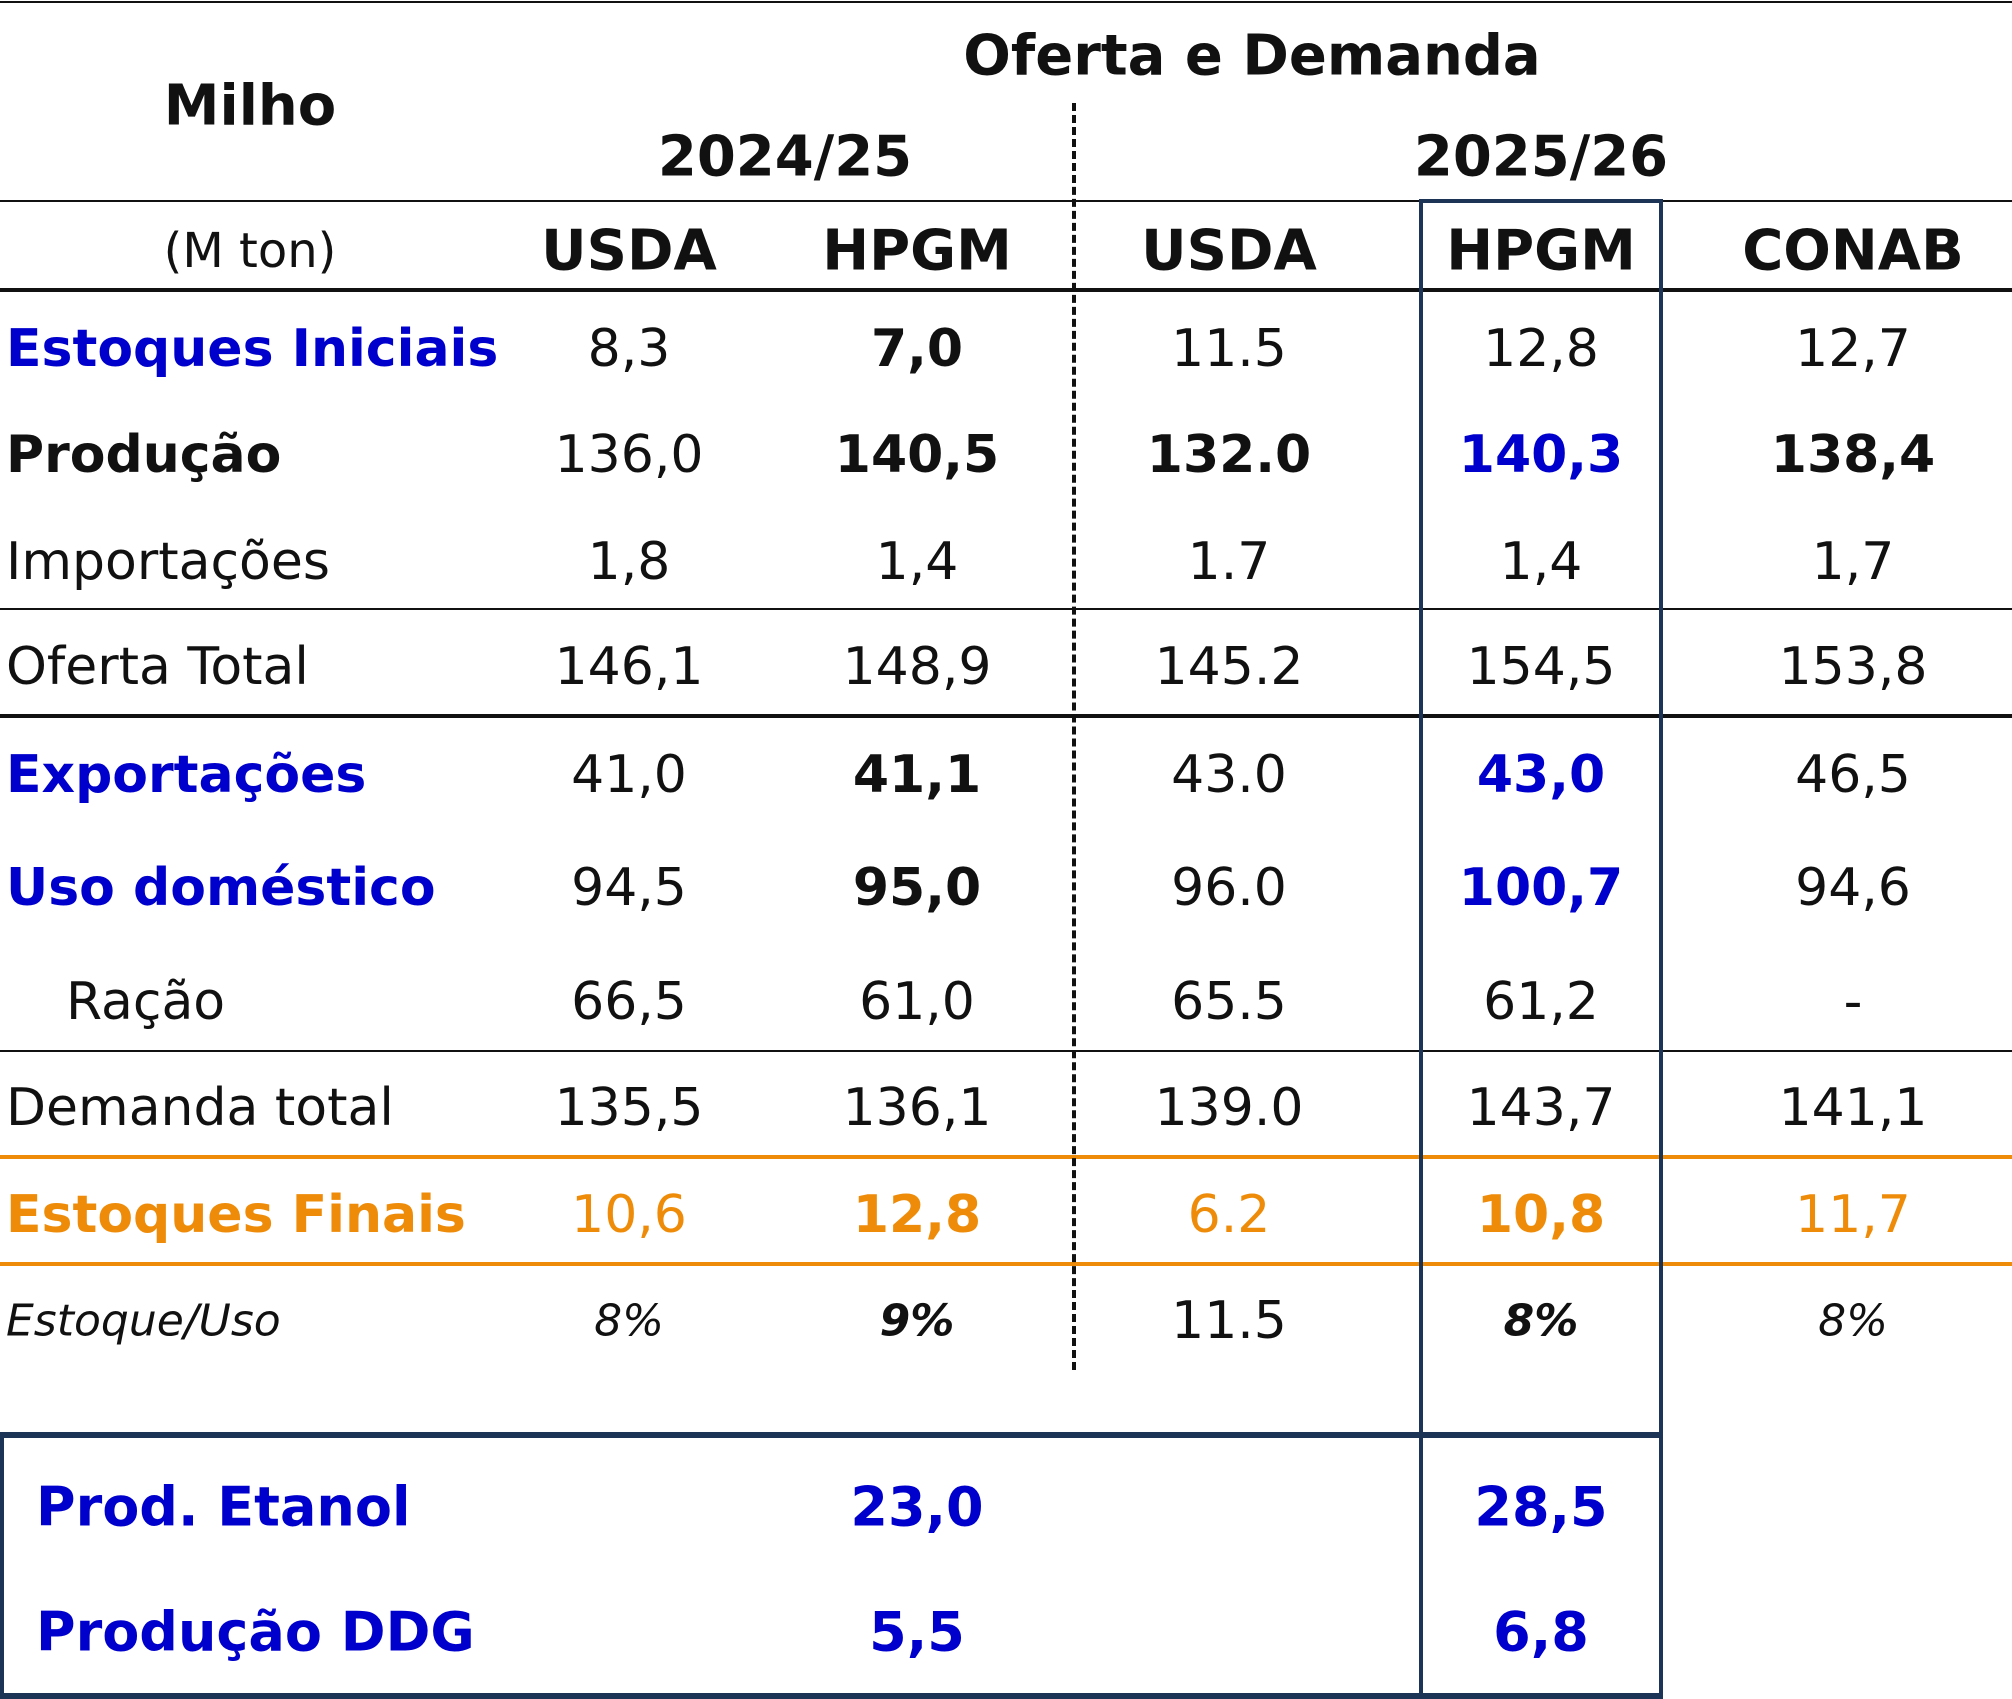 Image resolution: width=2012 pixels, height=1699 pixels. I want to click on row-label: Exportações, so click(186, 775).